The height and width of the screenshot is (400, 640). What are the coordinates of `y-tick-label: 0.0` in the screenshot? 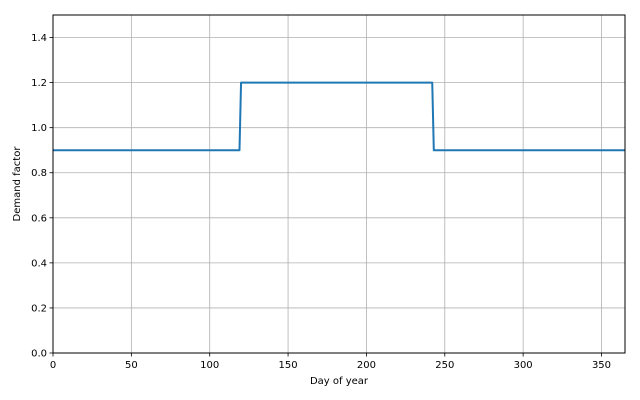 It's located at (39, 354).